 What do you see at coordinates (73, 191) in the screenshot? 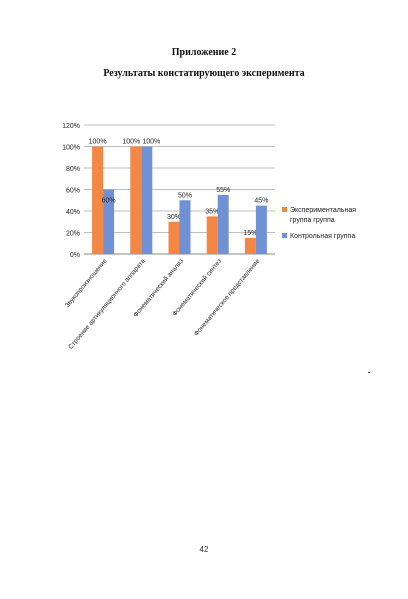
I see `y-tick-label: 60%` at bounding box center [73, 191].